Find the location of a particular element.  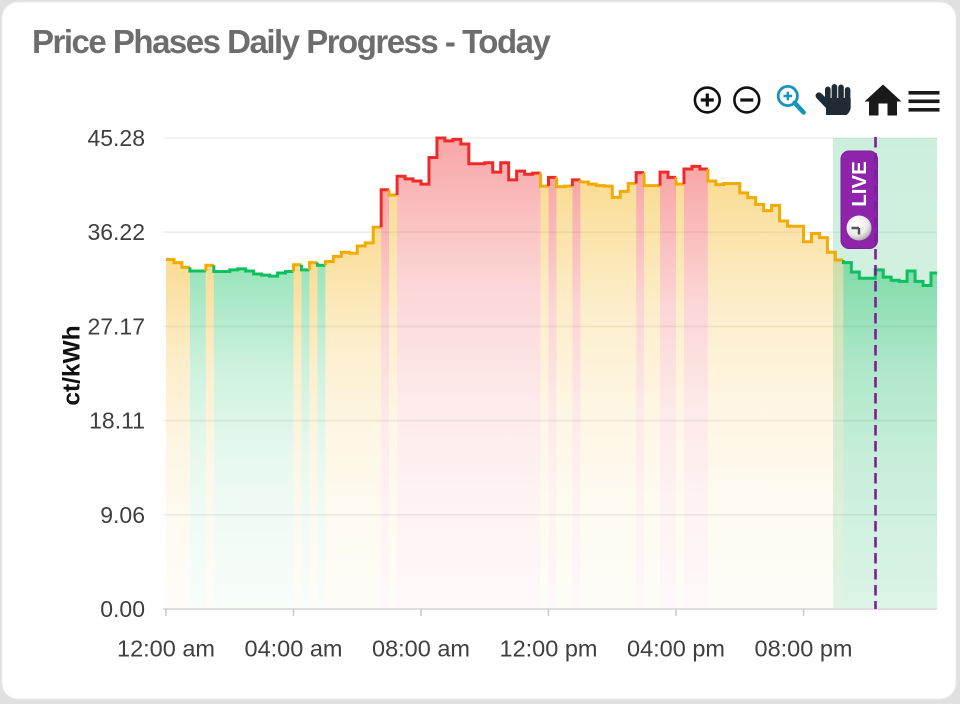

svg-text: 12:00 am is located at coordinates (166, 649).